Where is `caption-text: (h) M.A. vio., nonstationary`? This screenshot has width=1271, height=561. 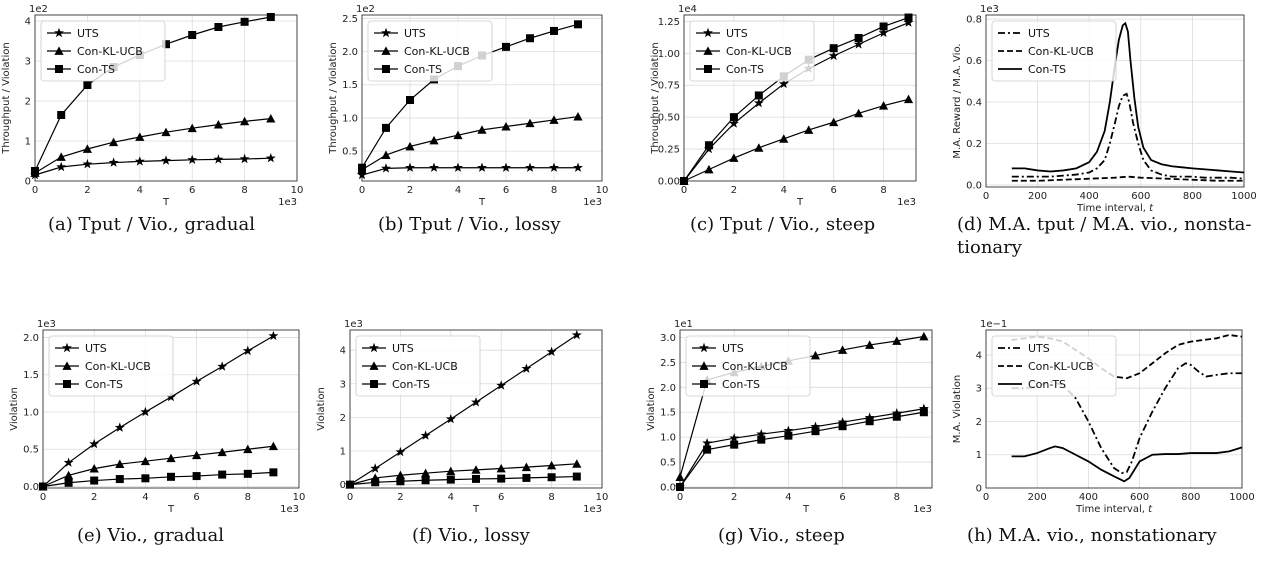
caption-text: (h) M.A. vio., nonstationary is located at coordinates (1092, 535).